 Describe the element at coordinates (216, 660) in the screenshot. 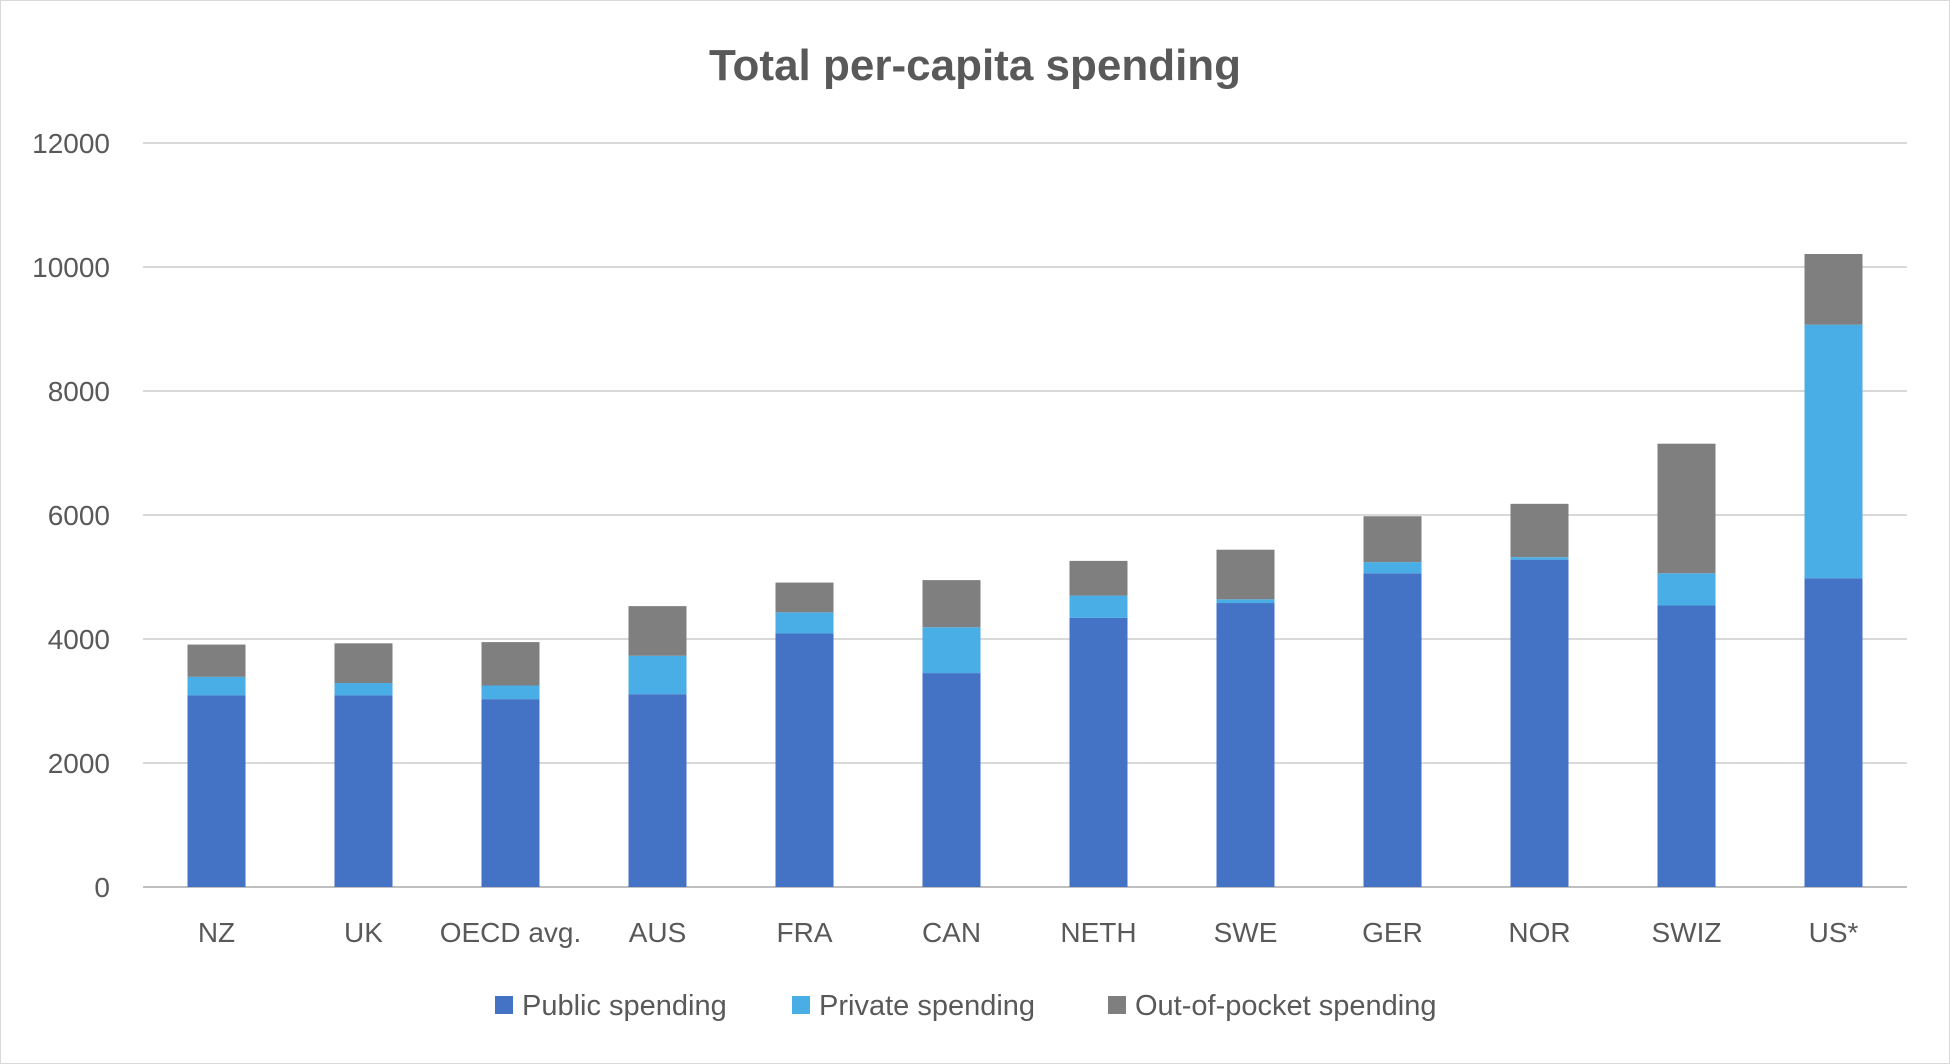

I see `bar-out-of-pocket-nz` at that location.